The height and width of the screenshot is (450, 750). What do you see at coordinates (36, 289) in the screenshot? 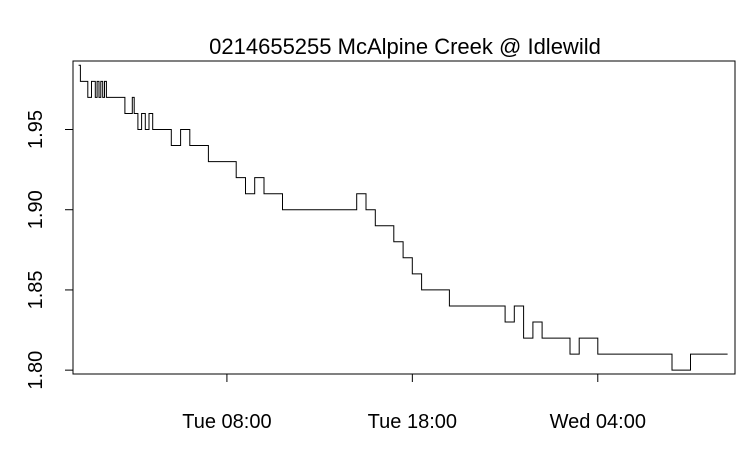
I see `y-tick-label: 1.85` at bounding box center [36, 289].